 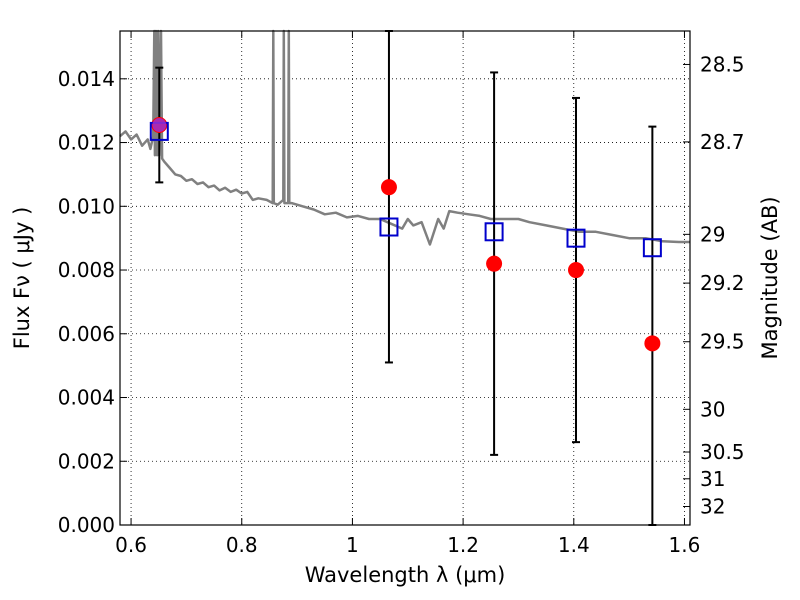 I want to click on y2-tick-label: 28.7, so click(x=722, y=142).